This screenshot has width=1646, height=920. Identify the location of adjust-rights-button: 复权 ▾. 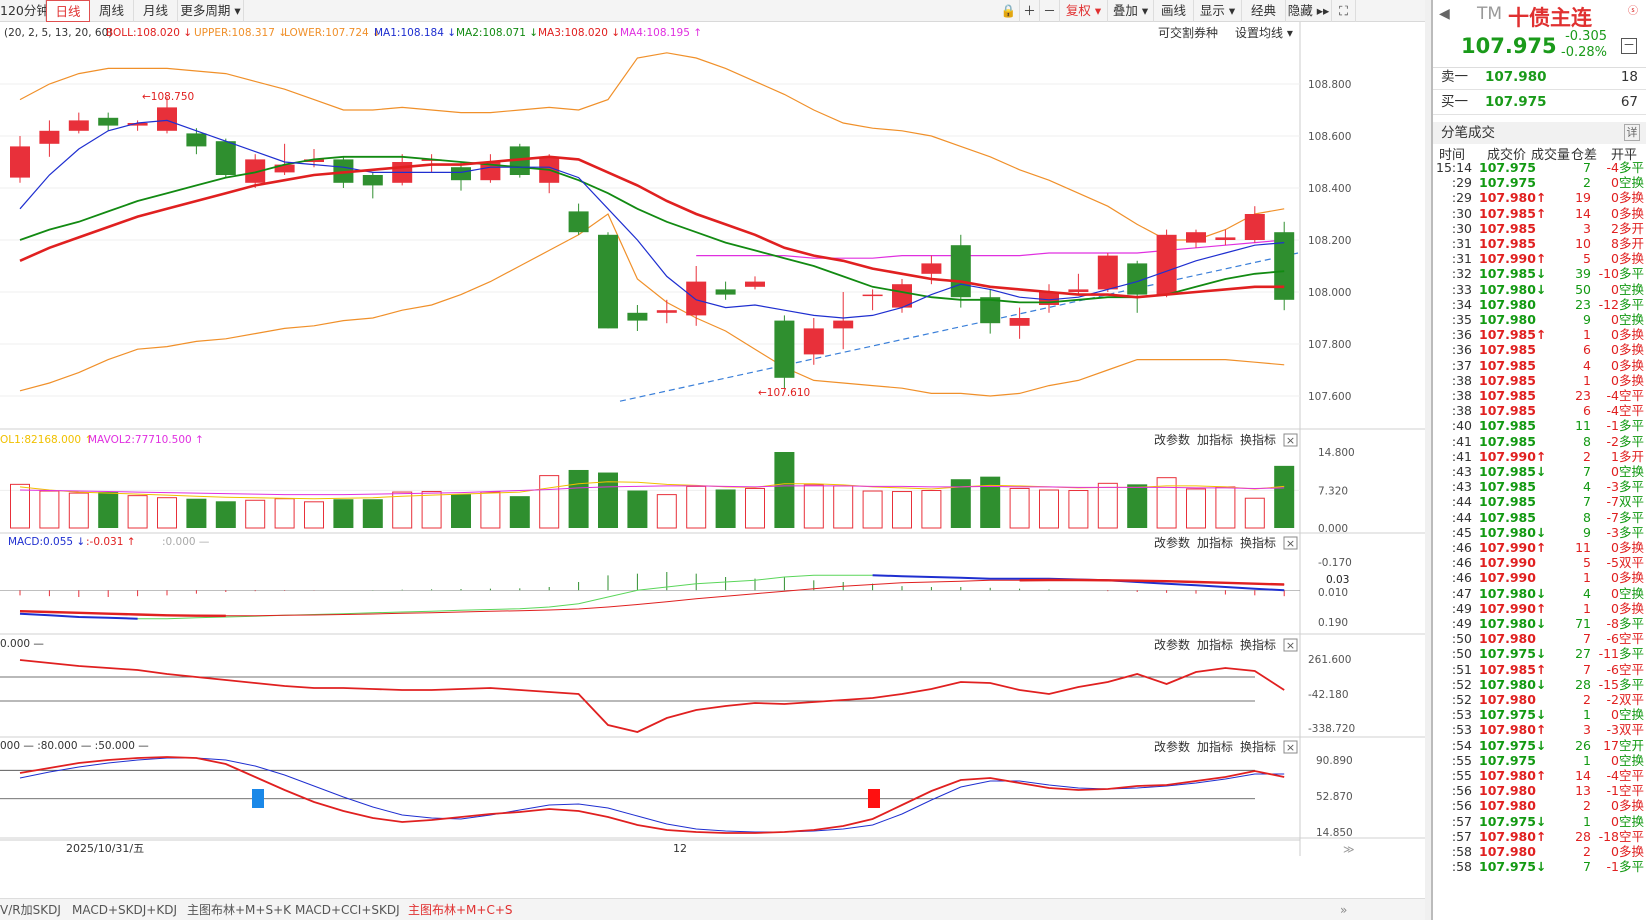
(1084, 11).